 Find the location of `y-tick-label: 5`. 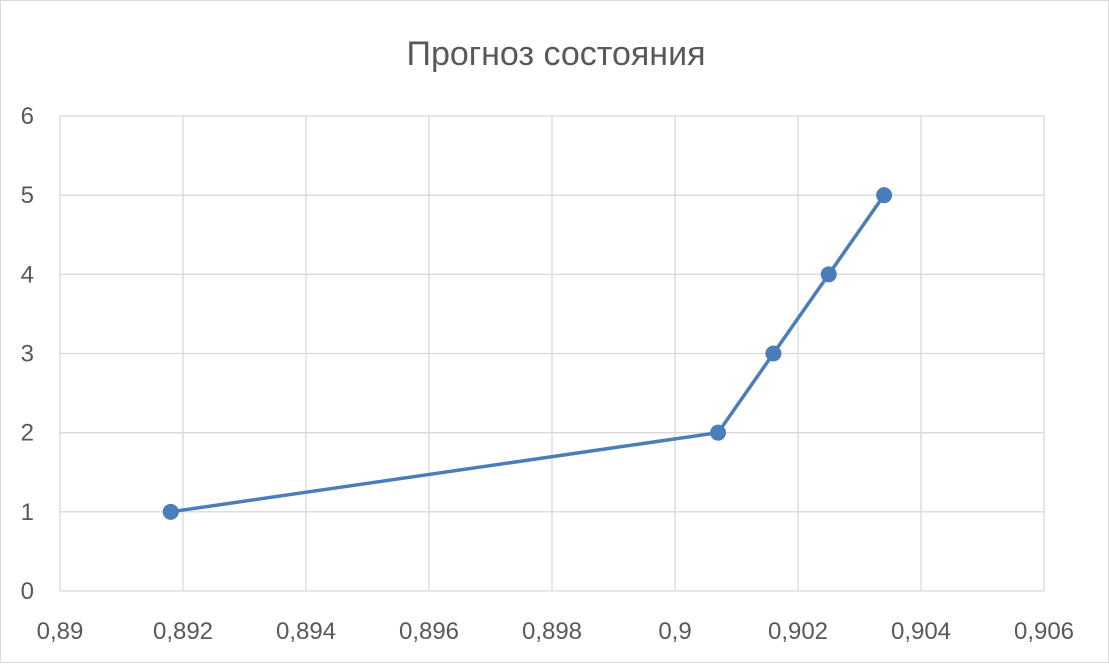

y-tick-label: 5 is located at coordinates (27, 195).